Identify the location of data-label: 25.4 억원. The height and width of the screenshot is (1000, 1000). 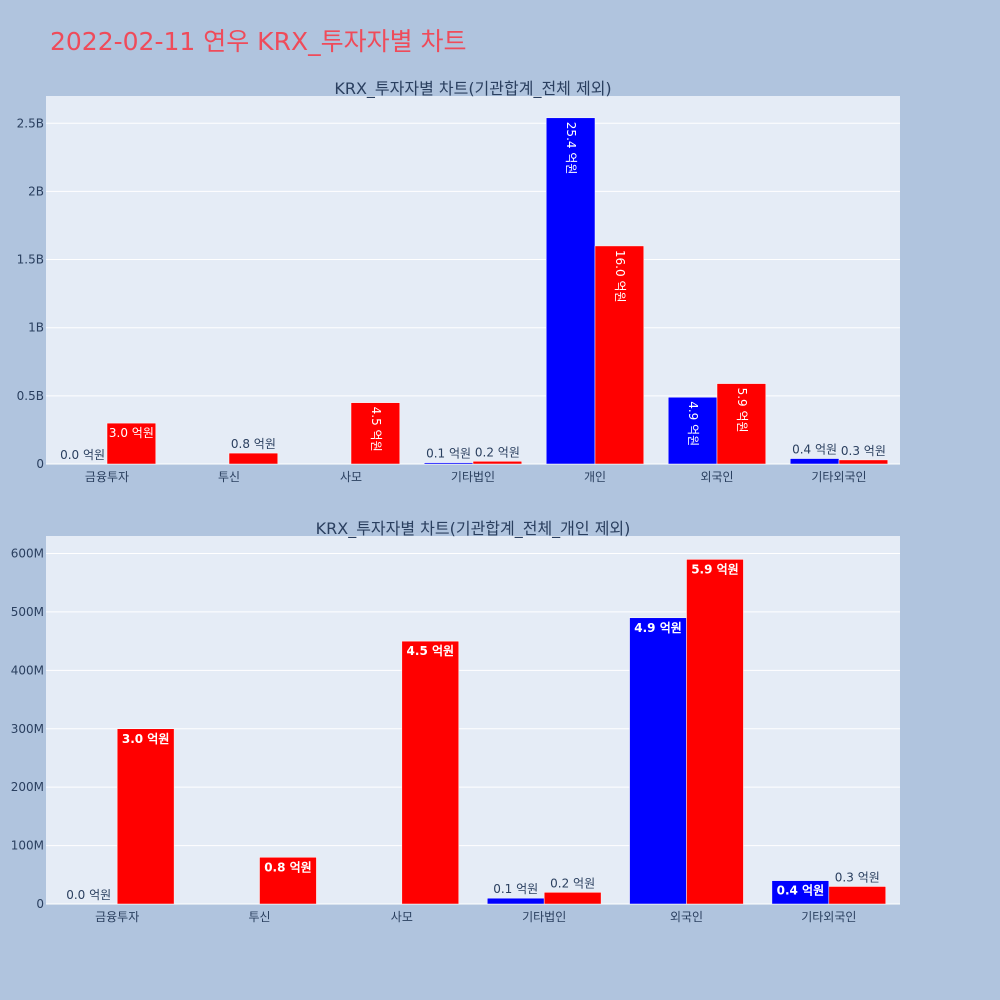
(571, 148).